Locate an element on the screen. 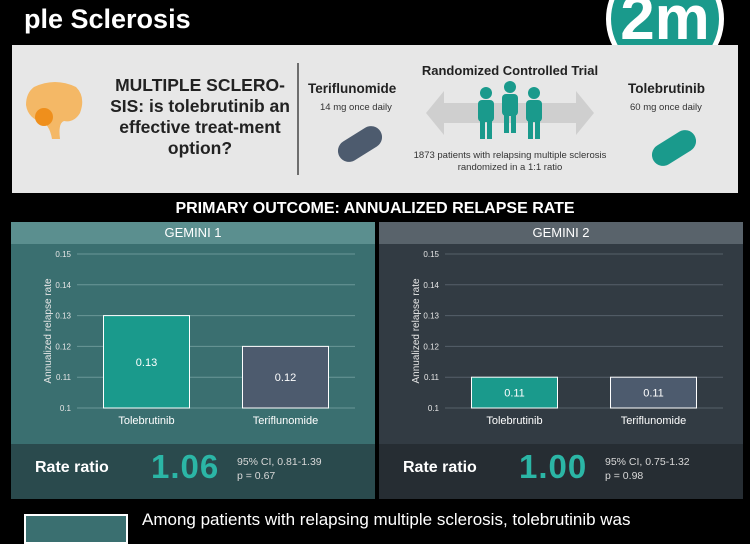  brain-icon is located at coordinates (54, 110).